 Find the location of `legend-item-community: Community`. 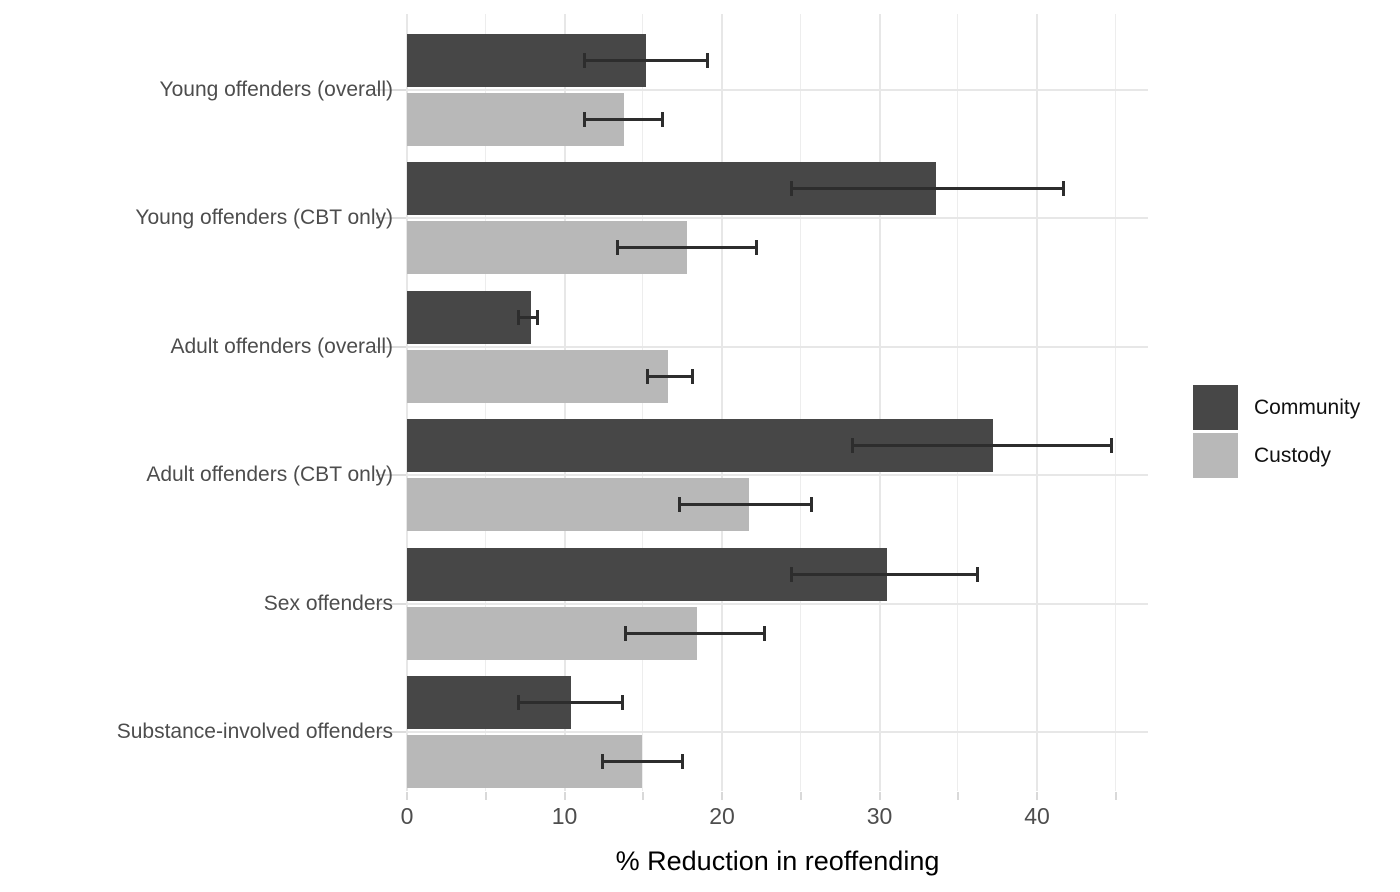

legend-item-community: Community is located at coordinates (1276, 407).